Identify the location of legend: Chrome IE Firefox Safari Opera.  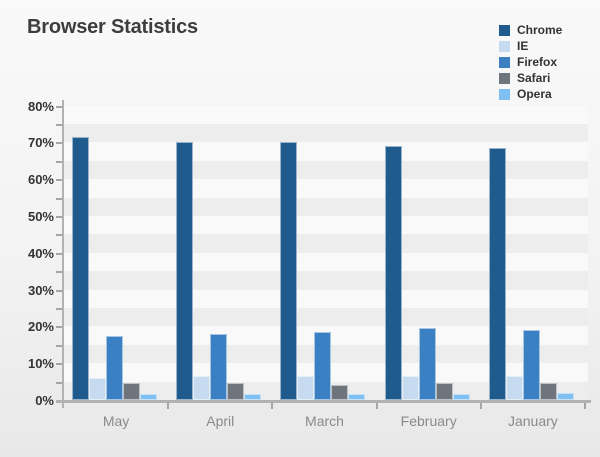
(530, 62).